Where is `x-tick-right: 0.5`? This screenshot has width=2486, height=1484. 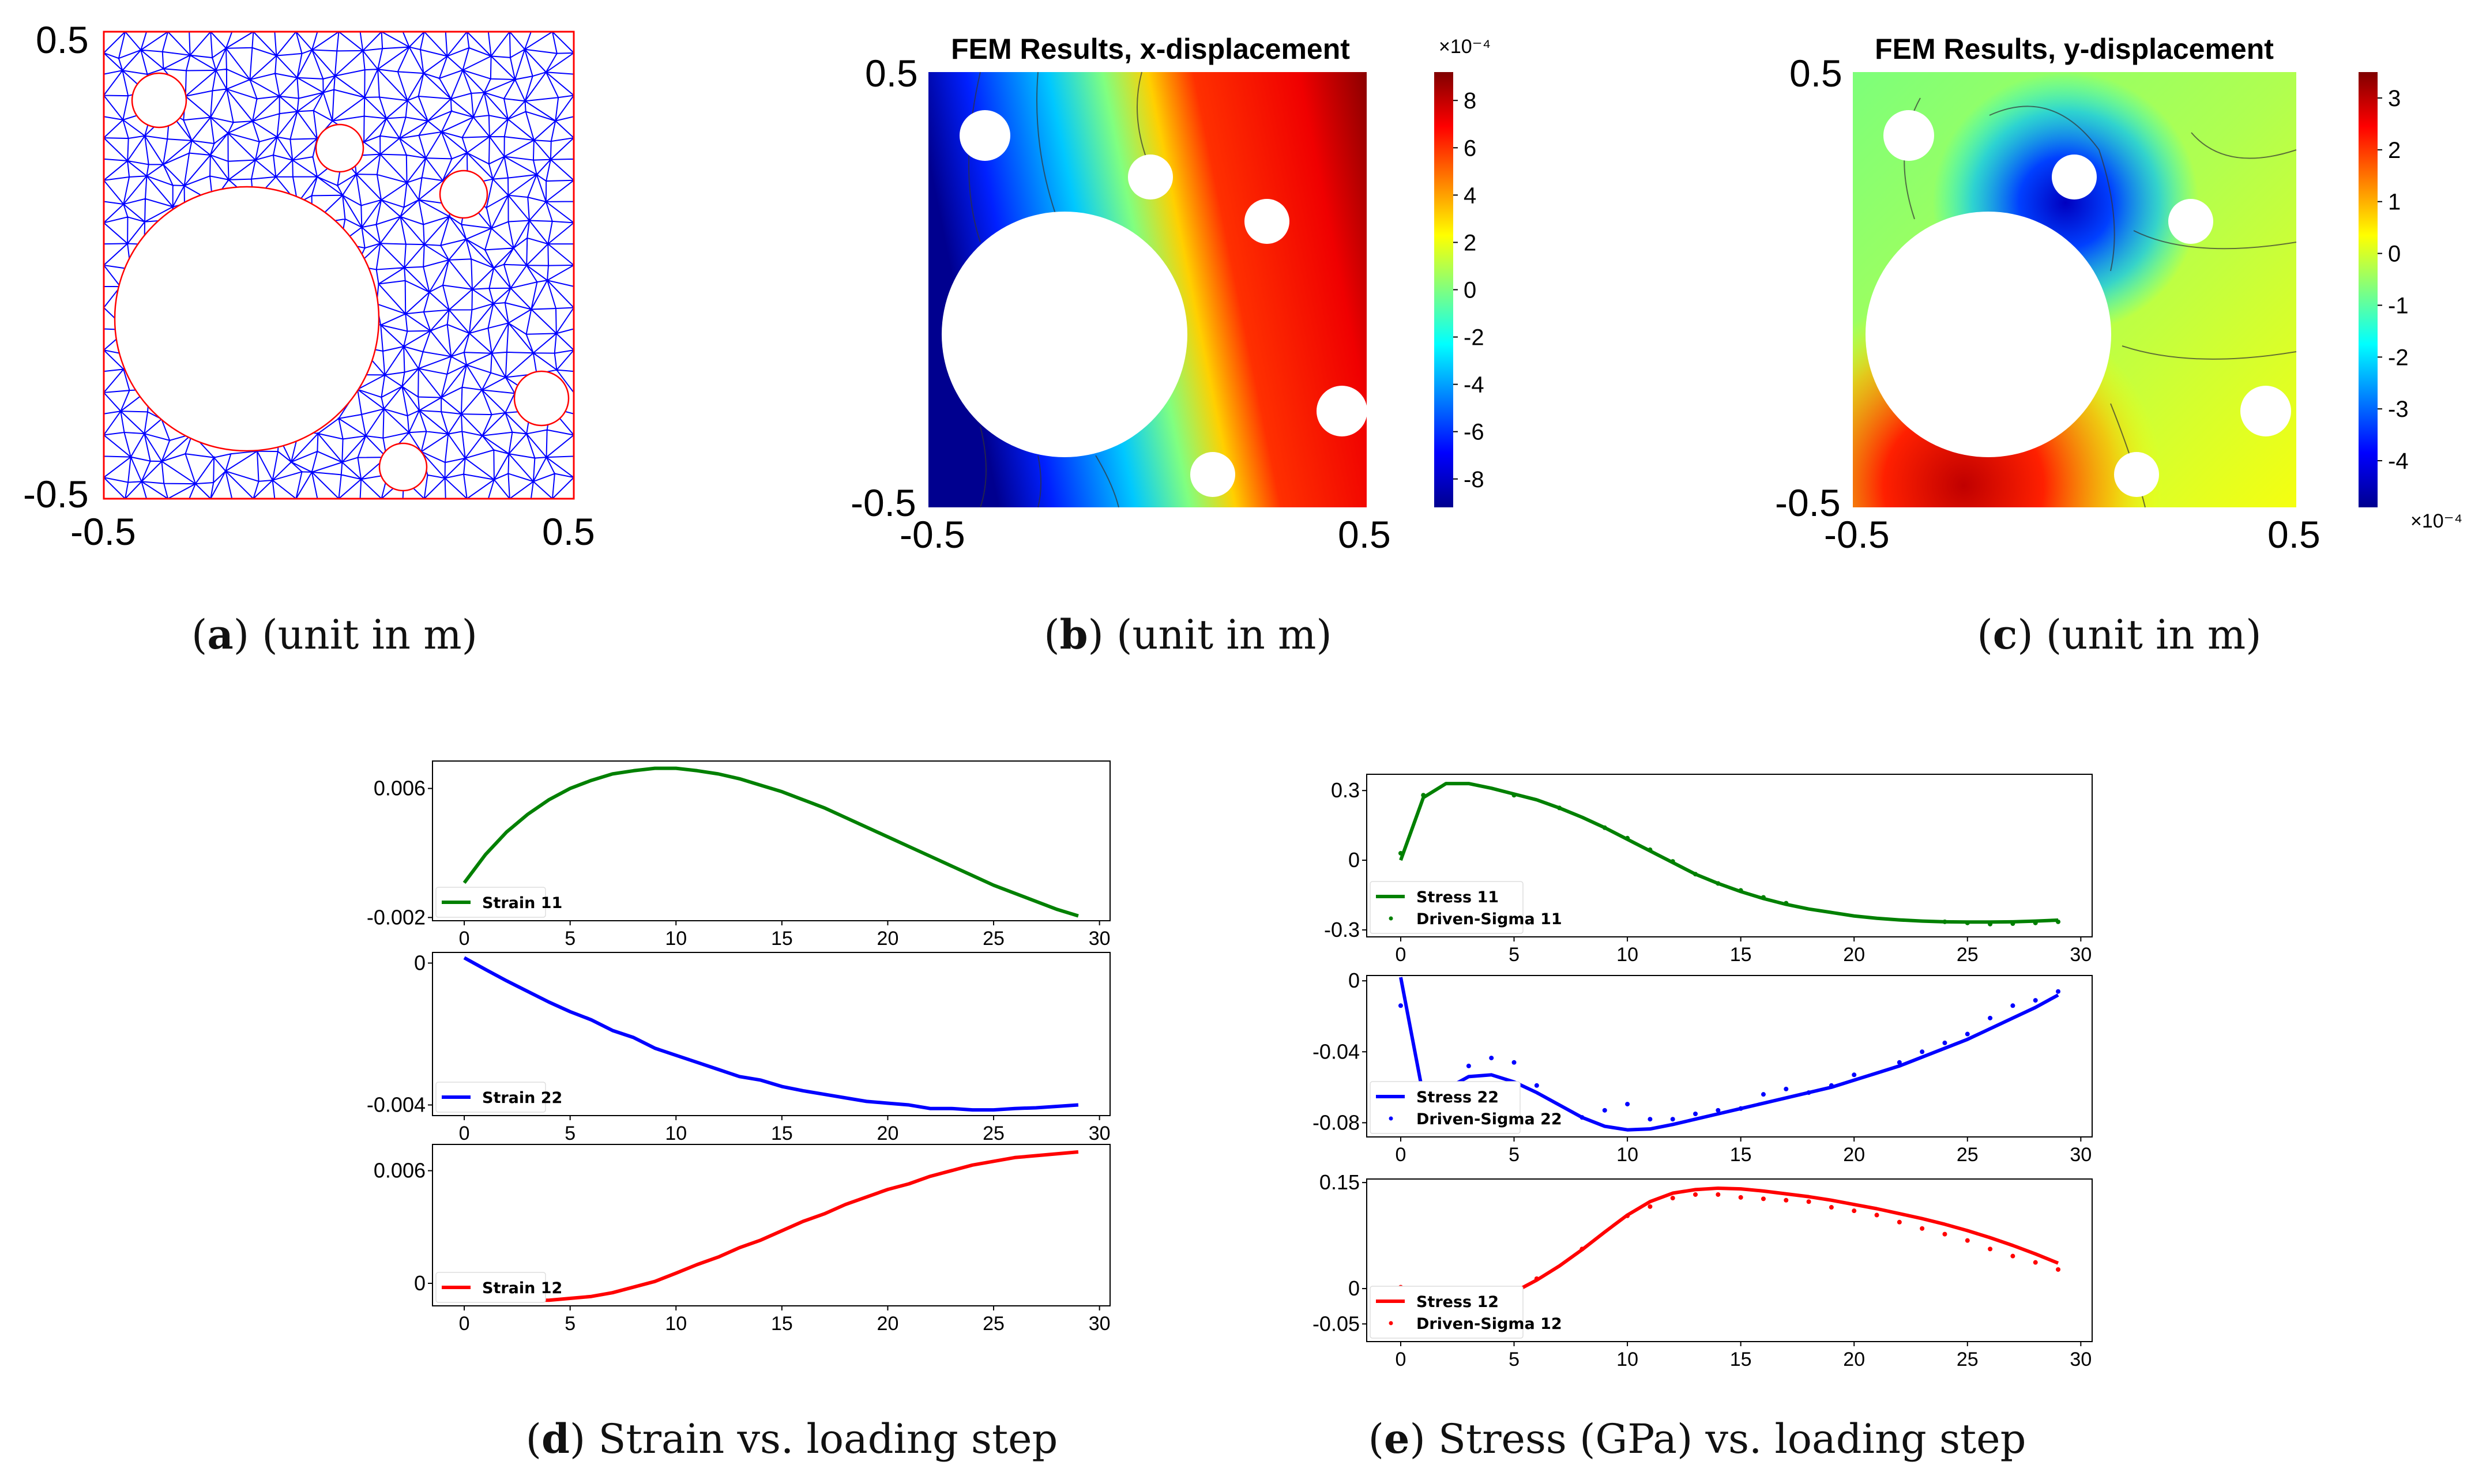 x-tick-right: 0.5 is located at coordinates (568, 531).